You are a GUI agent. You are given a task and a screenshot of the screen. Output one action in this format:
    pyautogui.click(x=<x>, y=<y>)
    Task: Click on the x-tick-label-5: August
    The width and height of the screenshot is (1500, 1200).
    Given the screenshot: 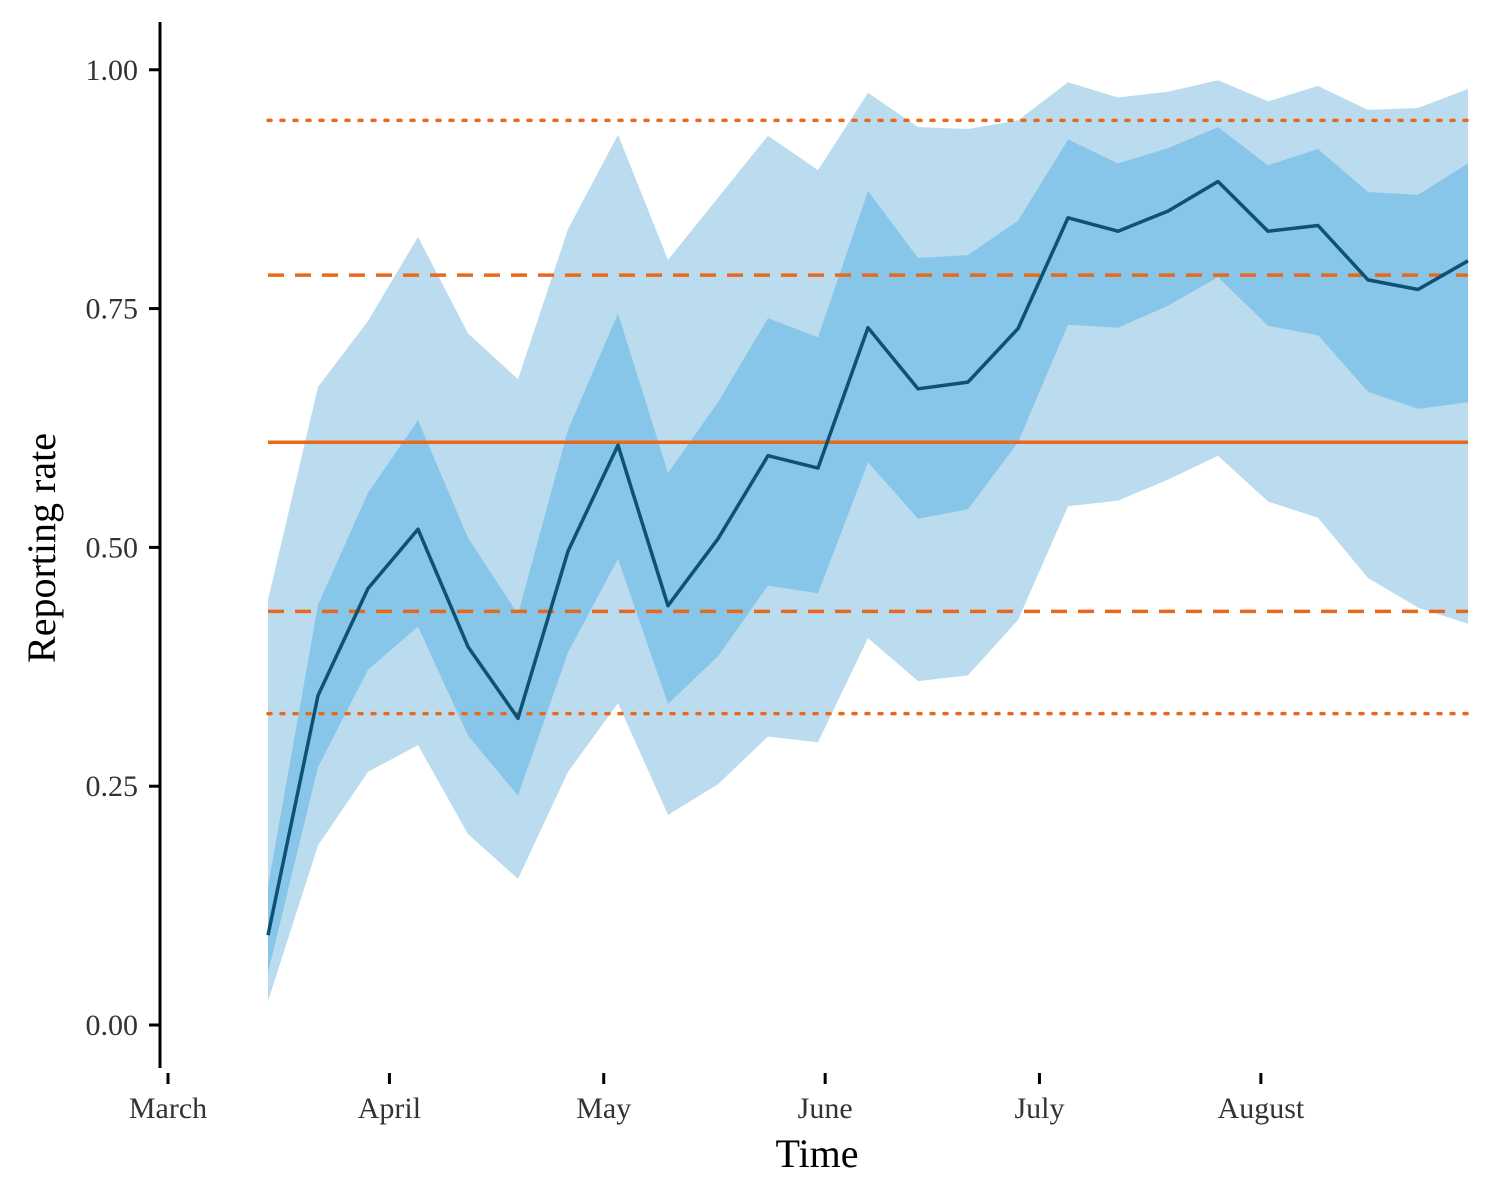 What is the action you would take?
    pyautogui.click(x=1261, y=1108)
    